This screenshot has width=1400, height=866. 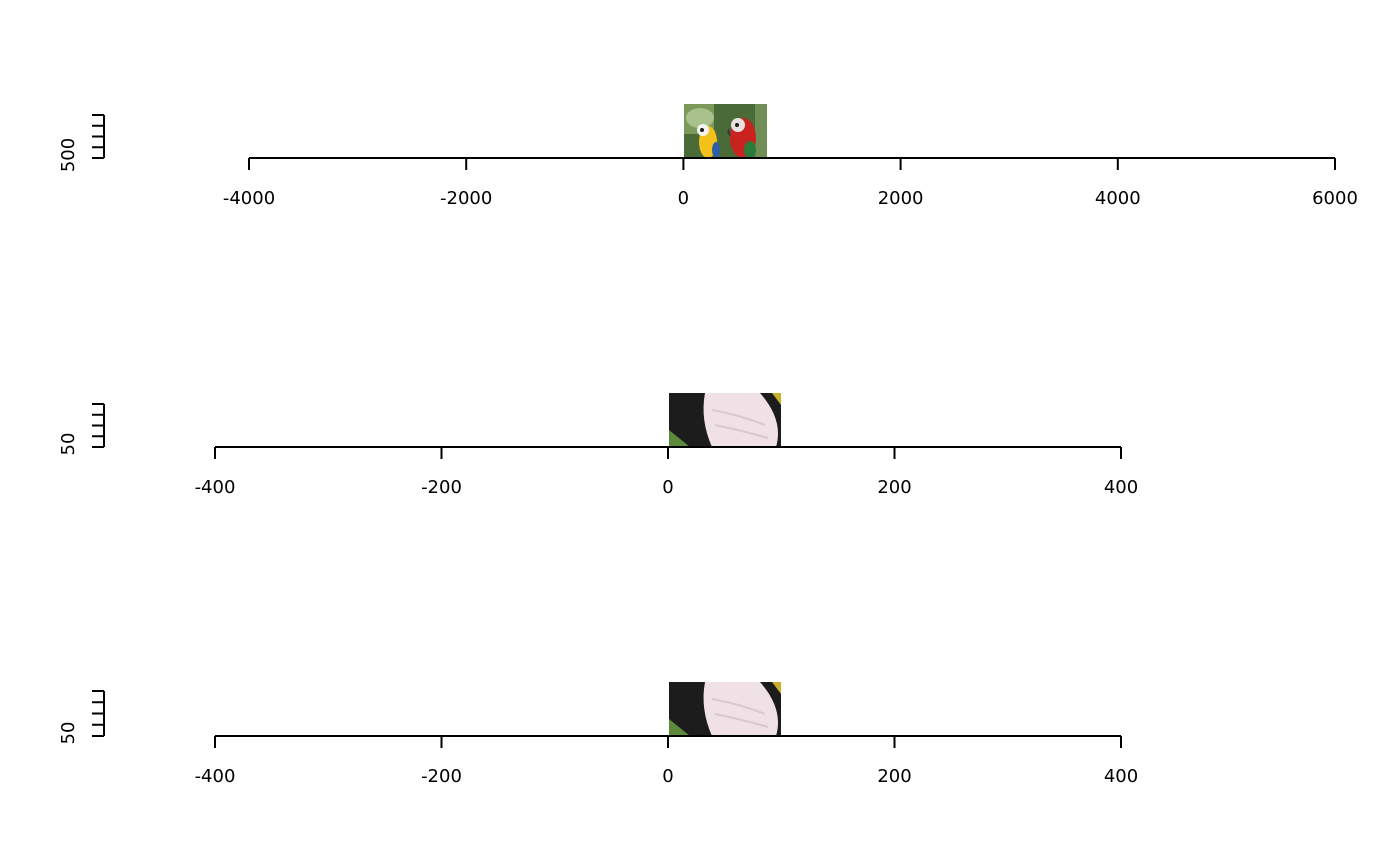 I want to click on panel-2-image-feather, so click(x=725, y=420).